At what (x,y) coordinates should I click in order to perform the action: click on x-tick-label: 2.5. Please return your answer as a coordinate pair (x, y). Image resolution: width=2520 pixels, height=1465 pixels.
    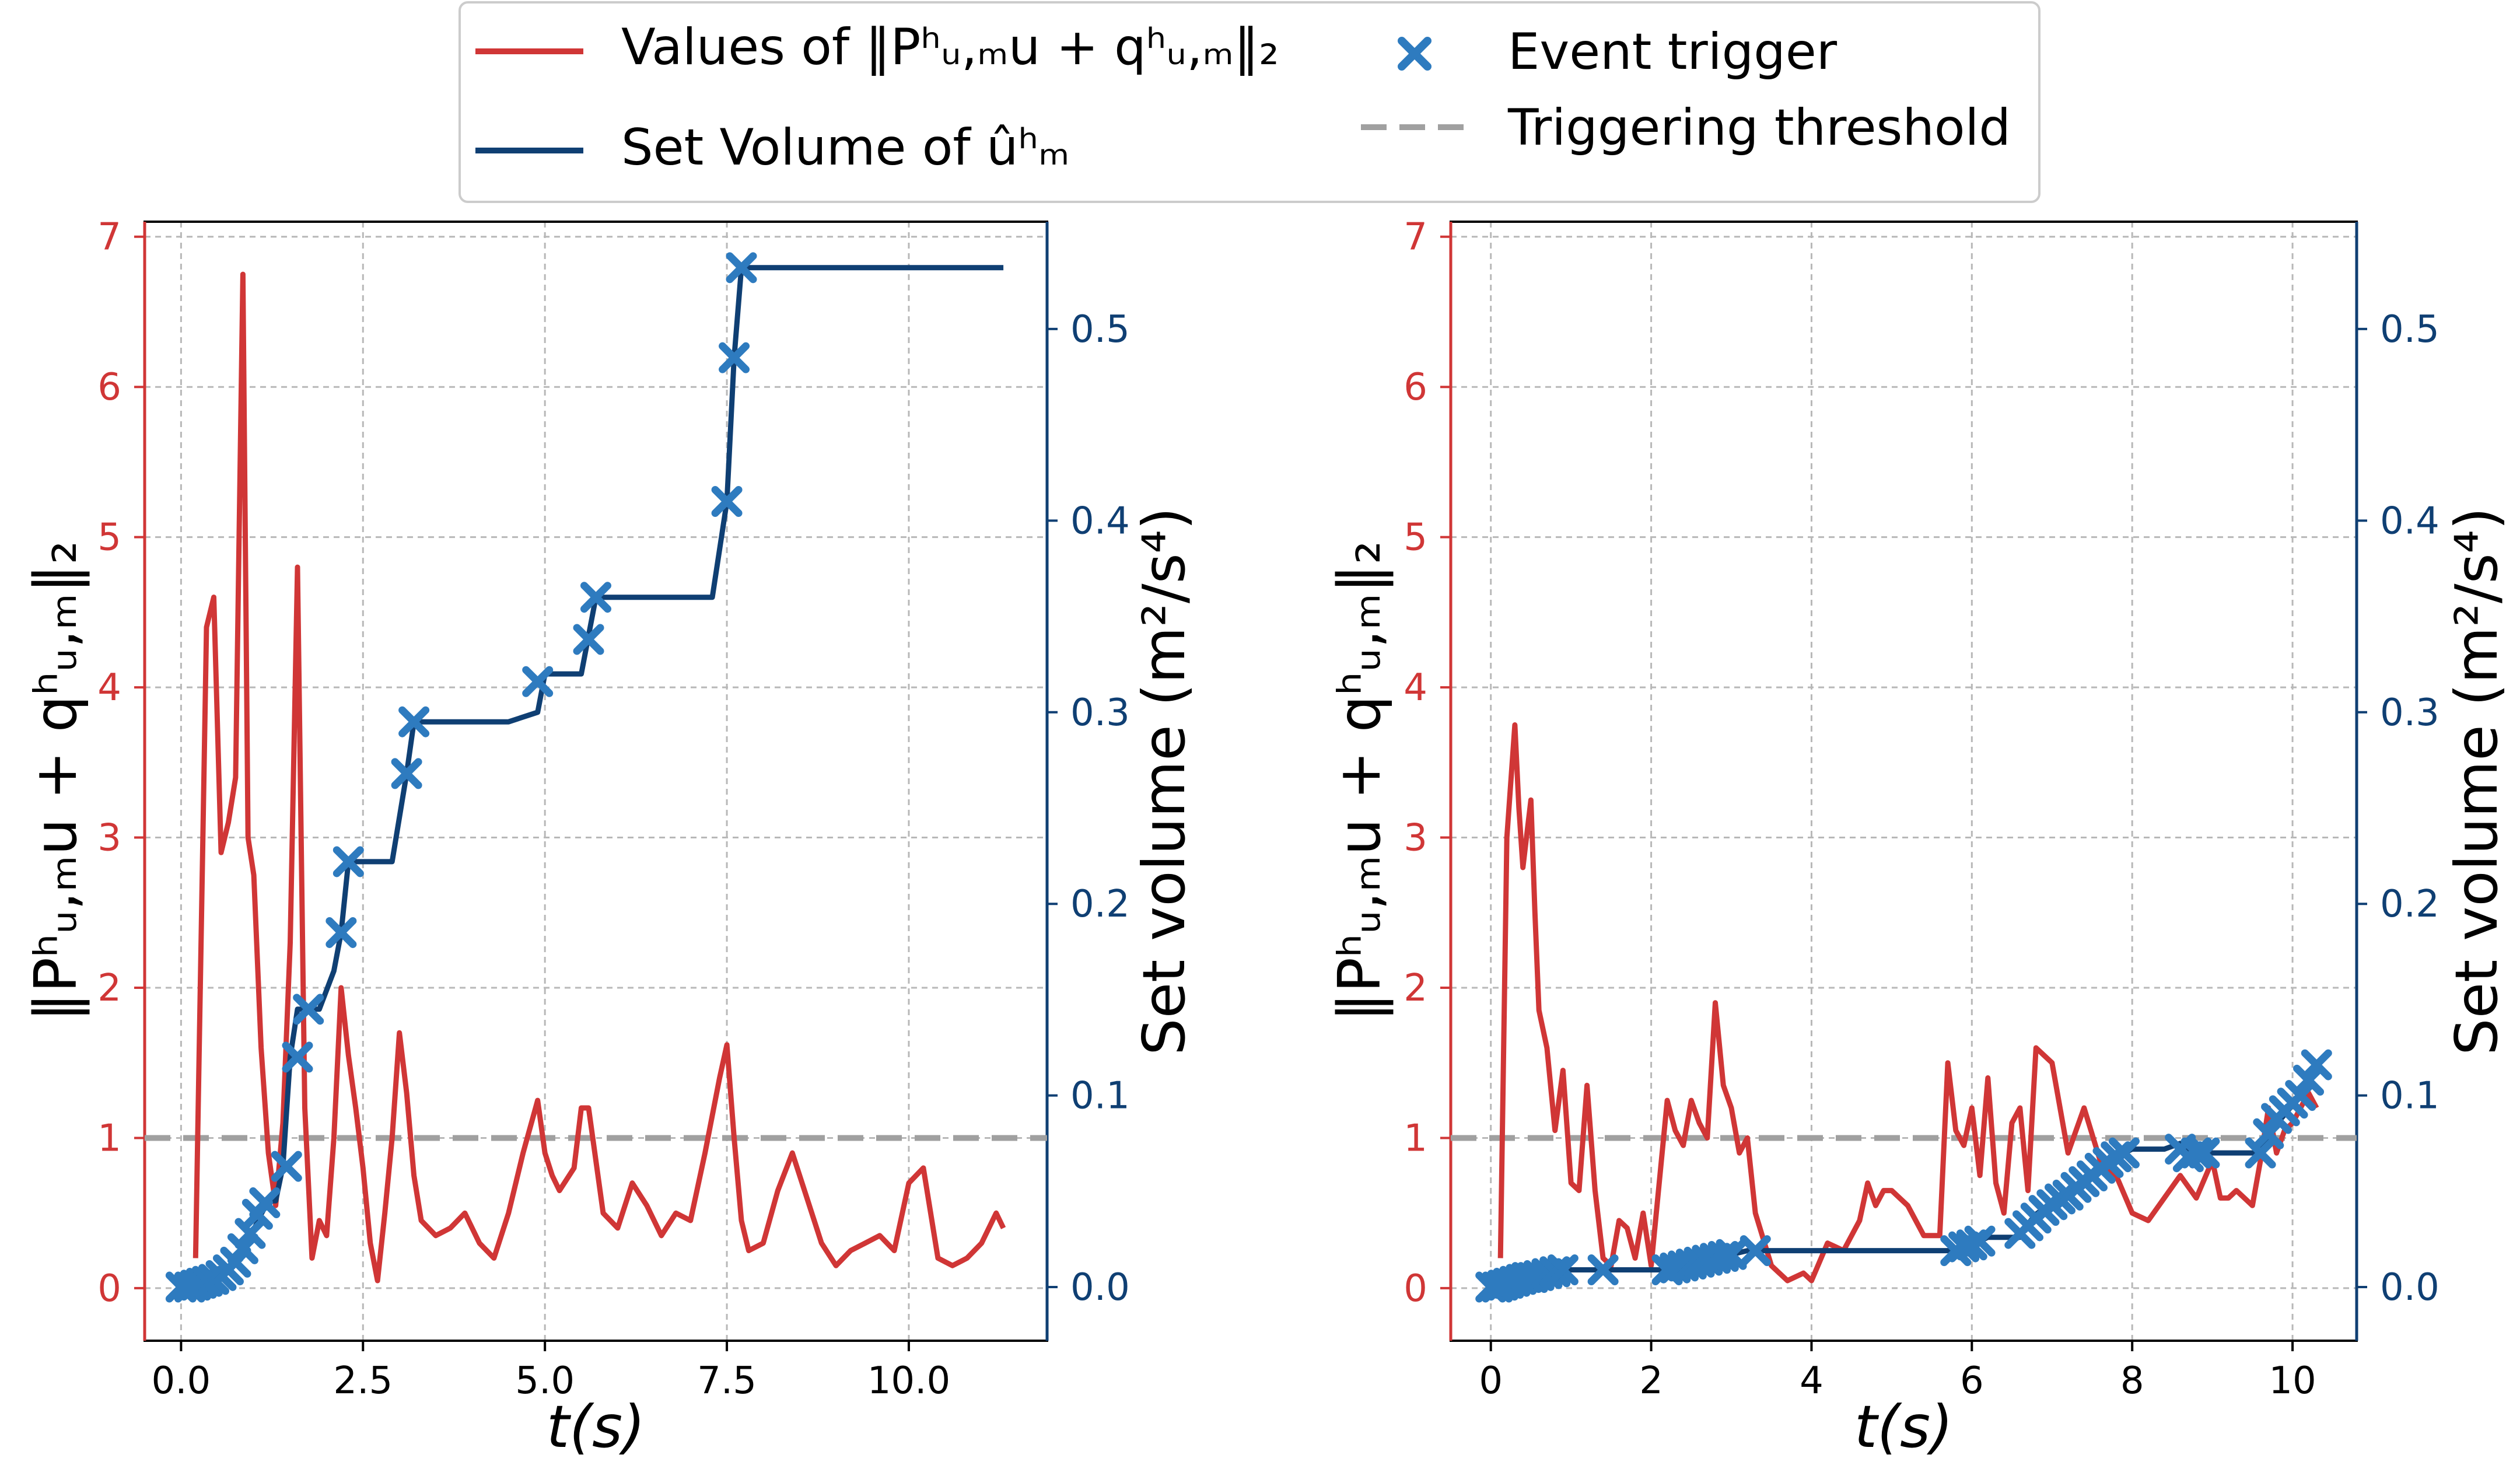
    Looking at the image, I should click on (363, 1381).